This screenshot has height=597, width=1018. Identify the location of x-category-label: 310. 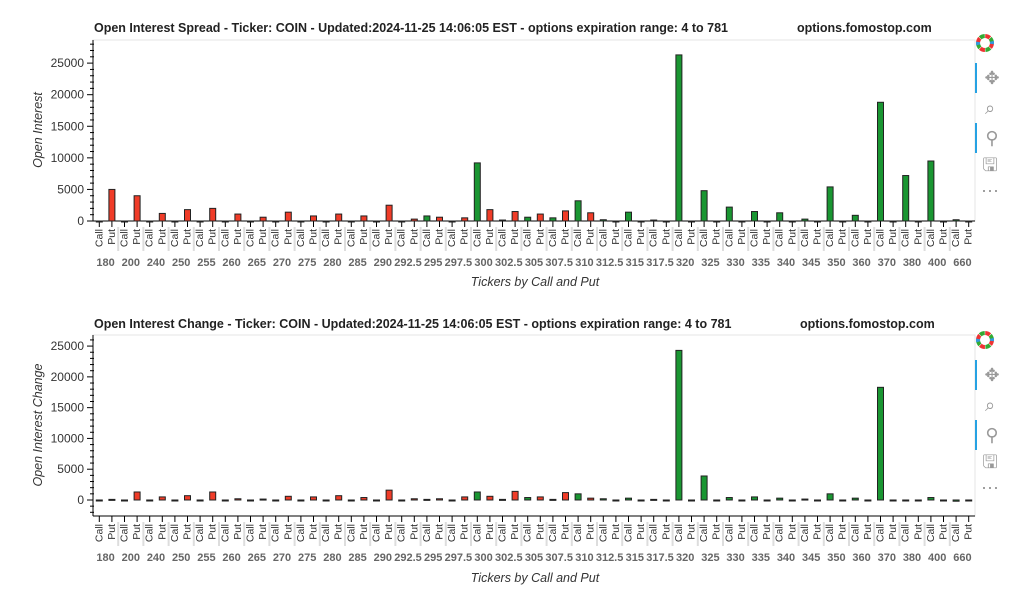
(584, 263).